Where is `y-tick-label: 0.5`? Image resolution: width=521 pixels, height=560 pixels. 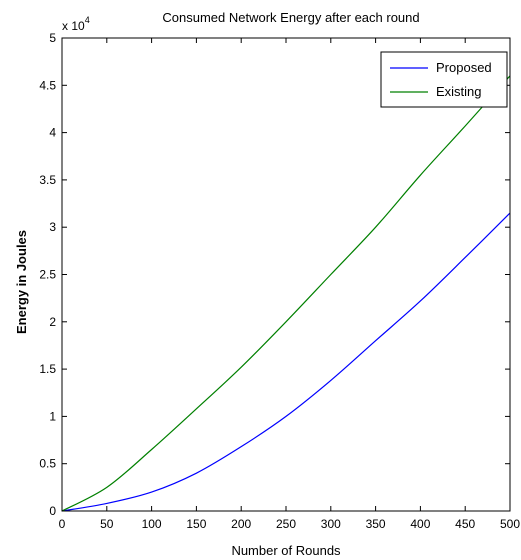 y-tick-label: 0.5 is located at coordinates (47, 464).